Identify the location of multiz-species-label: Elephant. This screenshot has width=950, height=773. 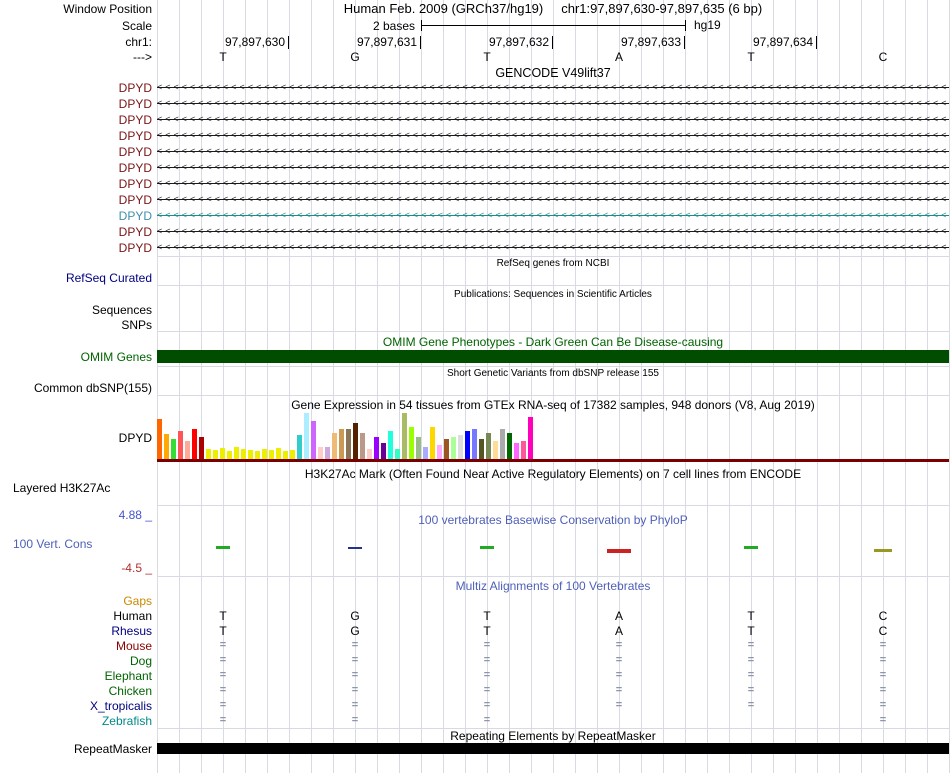
(128, 676).